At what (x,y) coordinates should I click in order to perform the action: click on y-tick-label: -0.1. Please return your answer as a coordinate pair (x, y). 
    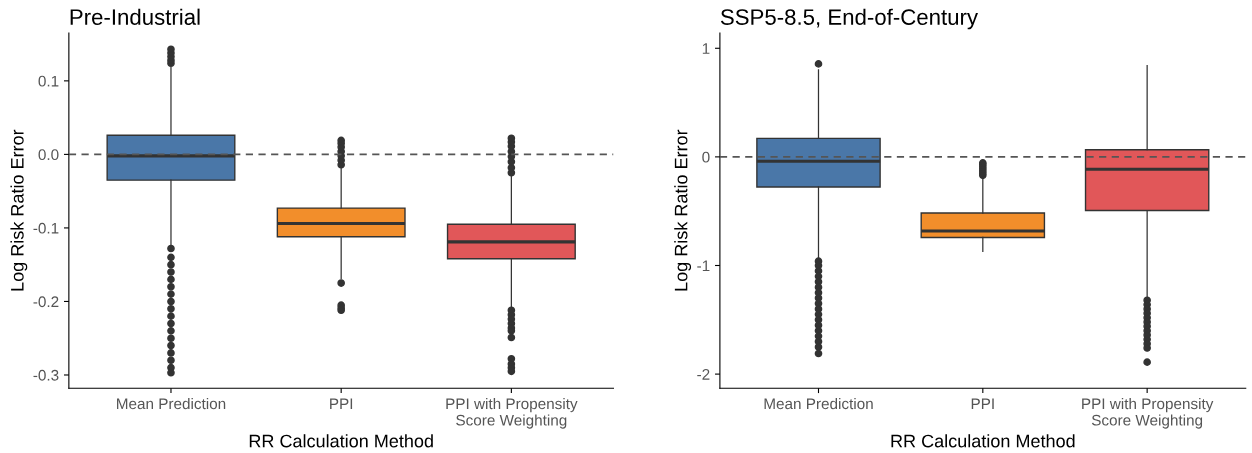
    Looking at the image, I should click on (46, 228).